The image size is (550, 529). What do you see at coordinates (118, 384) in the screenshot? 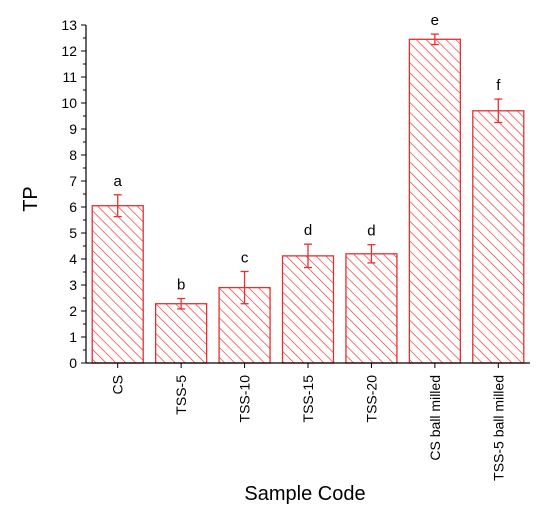
I see `x-tick-label-1: CS` at bounding box center [118, 384].